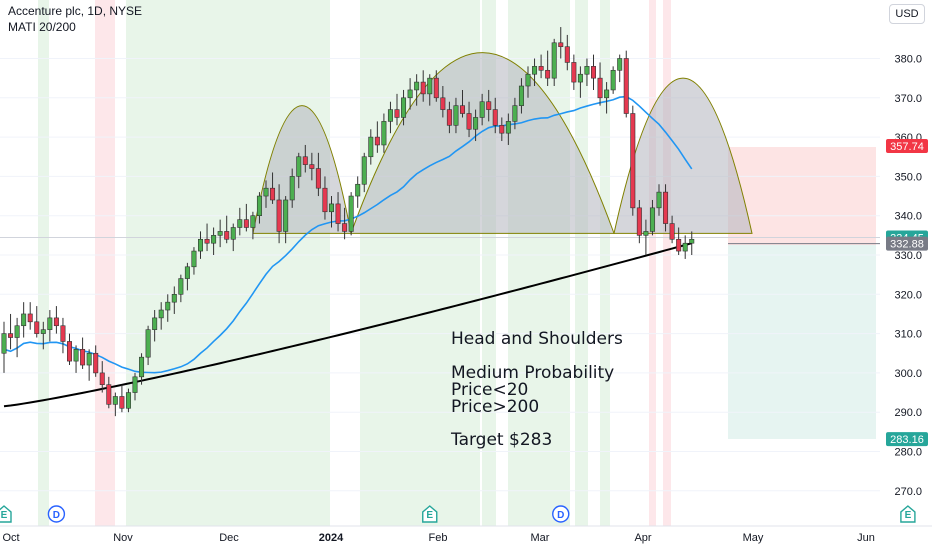 The width and height of the screenshot is (932, 550). I want to click on target-zone, so click(802, 342).